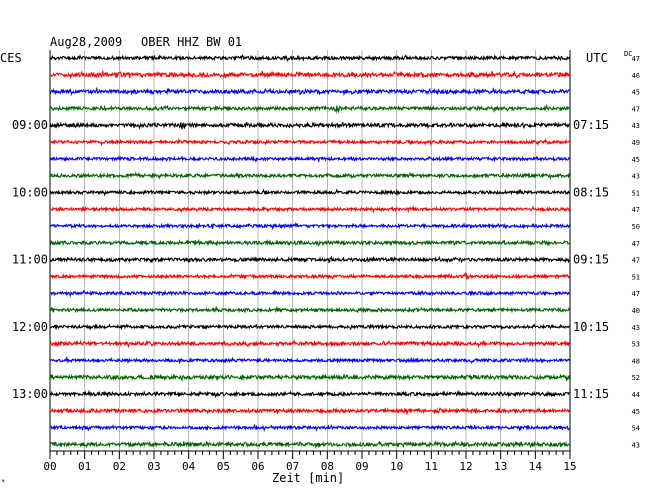  Describe the element at coordinates (636, 109) in the screenshot. I see `dc-value-row-3: 47` at that location.